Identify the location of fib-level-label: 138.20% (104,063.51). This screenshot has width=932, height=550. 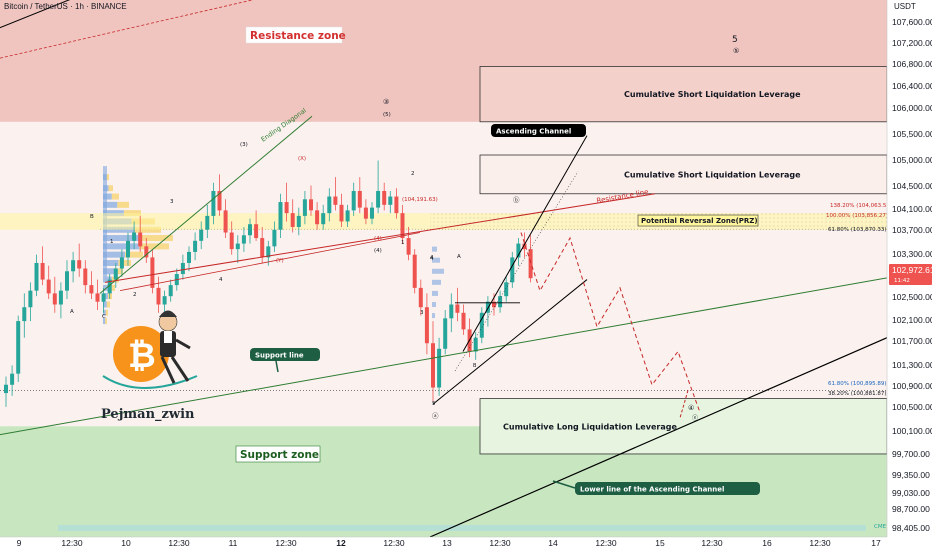
(861, 206).